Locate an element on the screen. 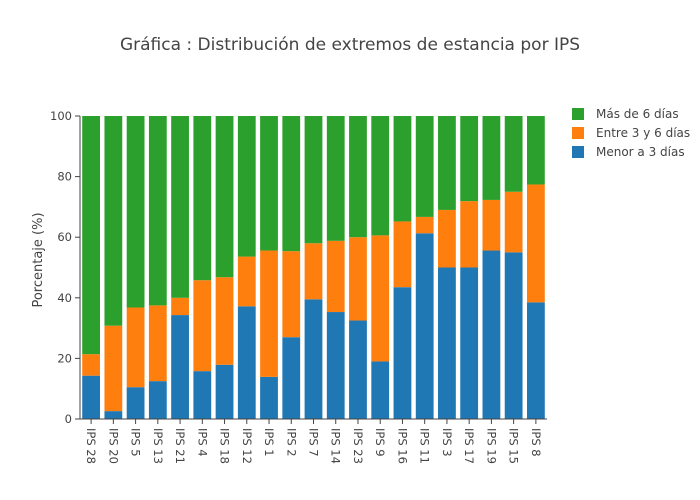  x-tick-label: IPS 28 is located at coordinates (91, 446).